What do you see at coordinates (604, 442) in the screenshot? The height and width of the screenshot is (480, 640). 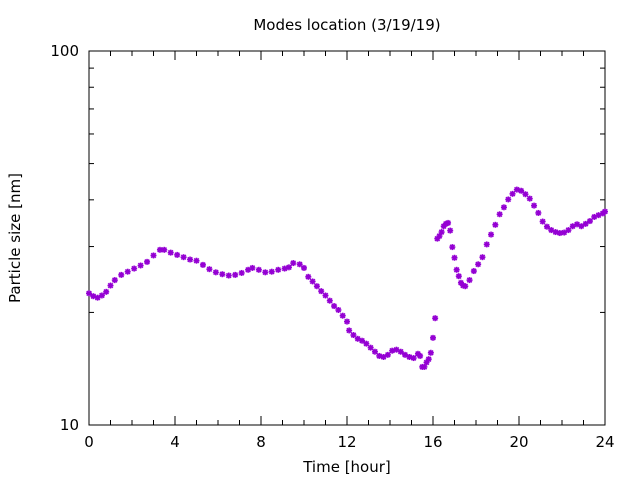 I see `x-tick-label: 24` at bounding box center [604, 442].